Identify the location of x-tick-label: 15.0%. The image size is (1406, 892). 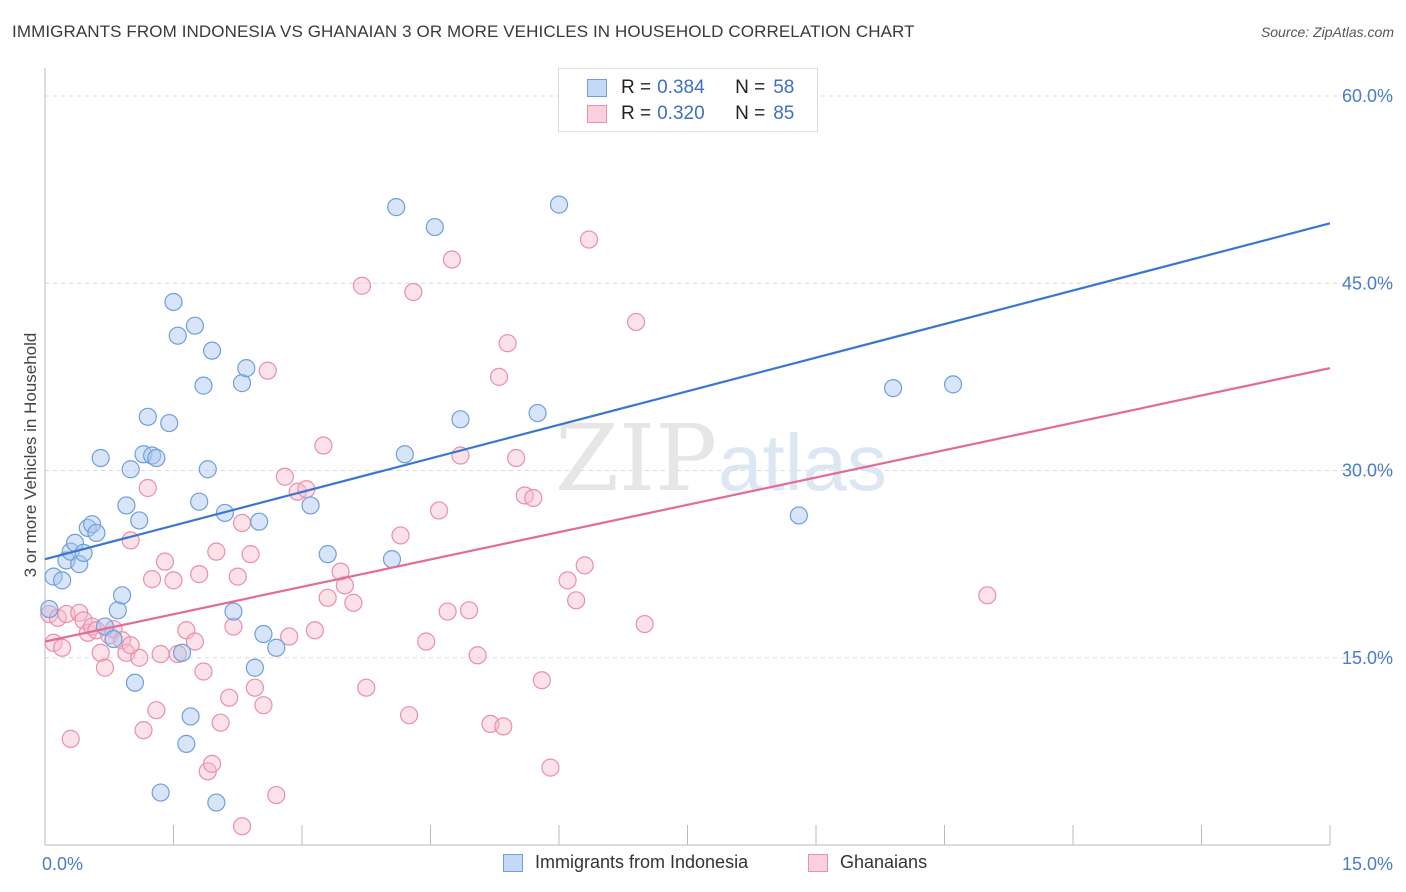
(1367, 864).